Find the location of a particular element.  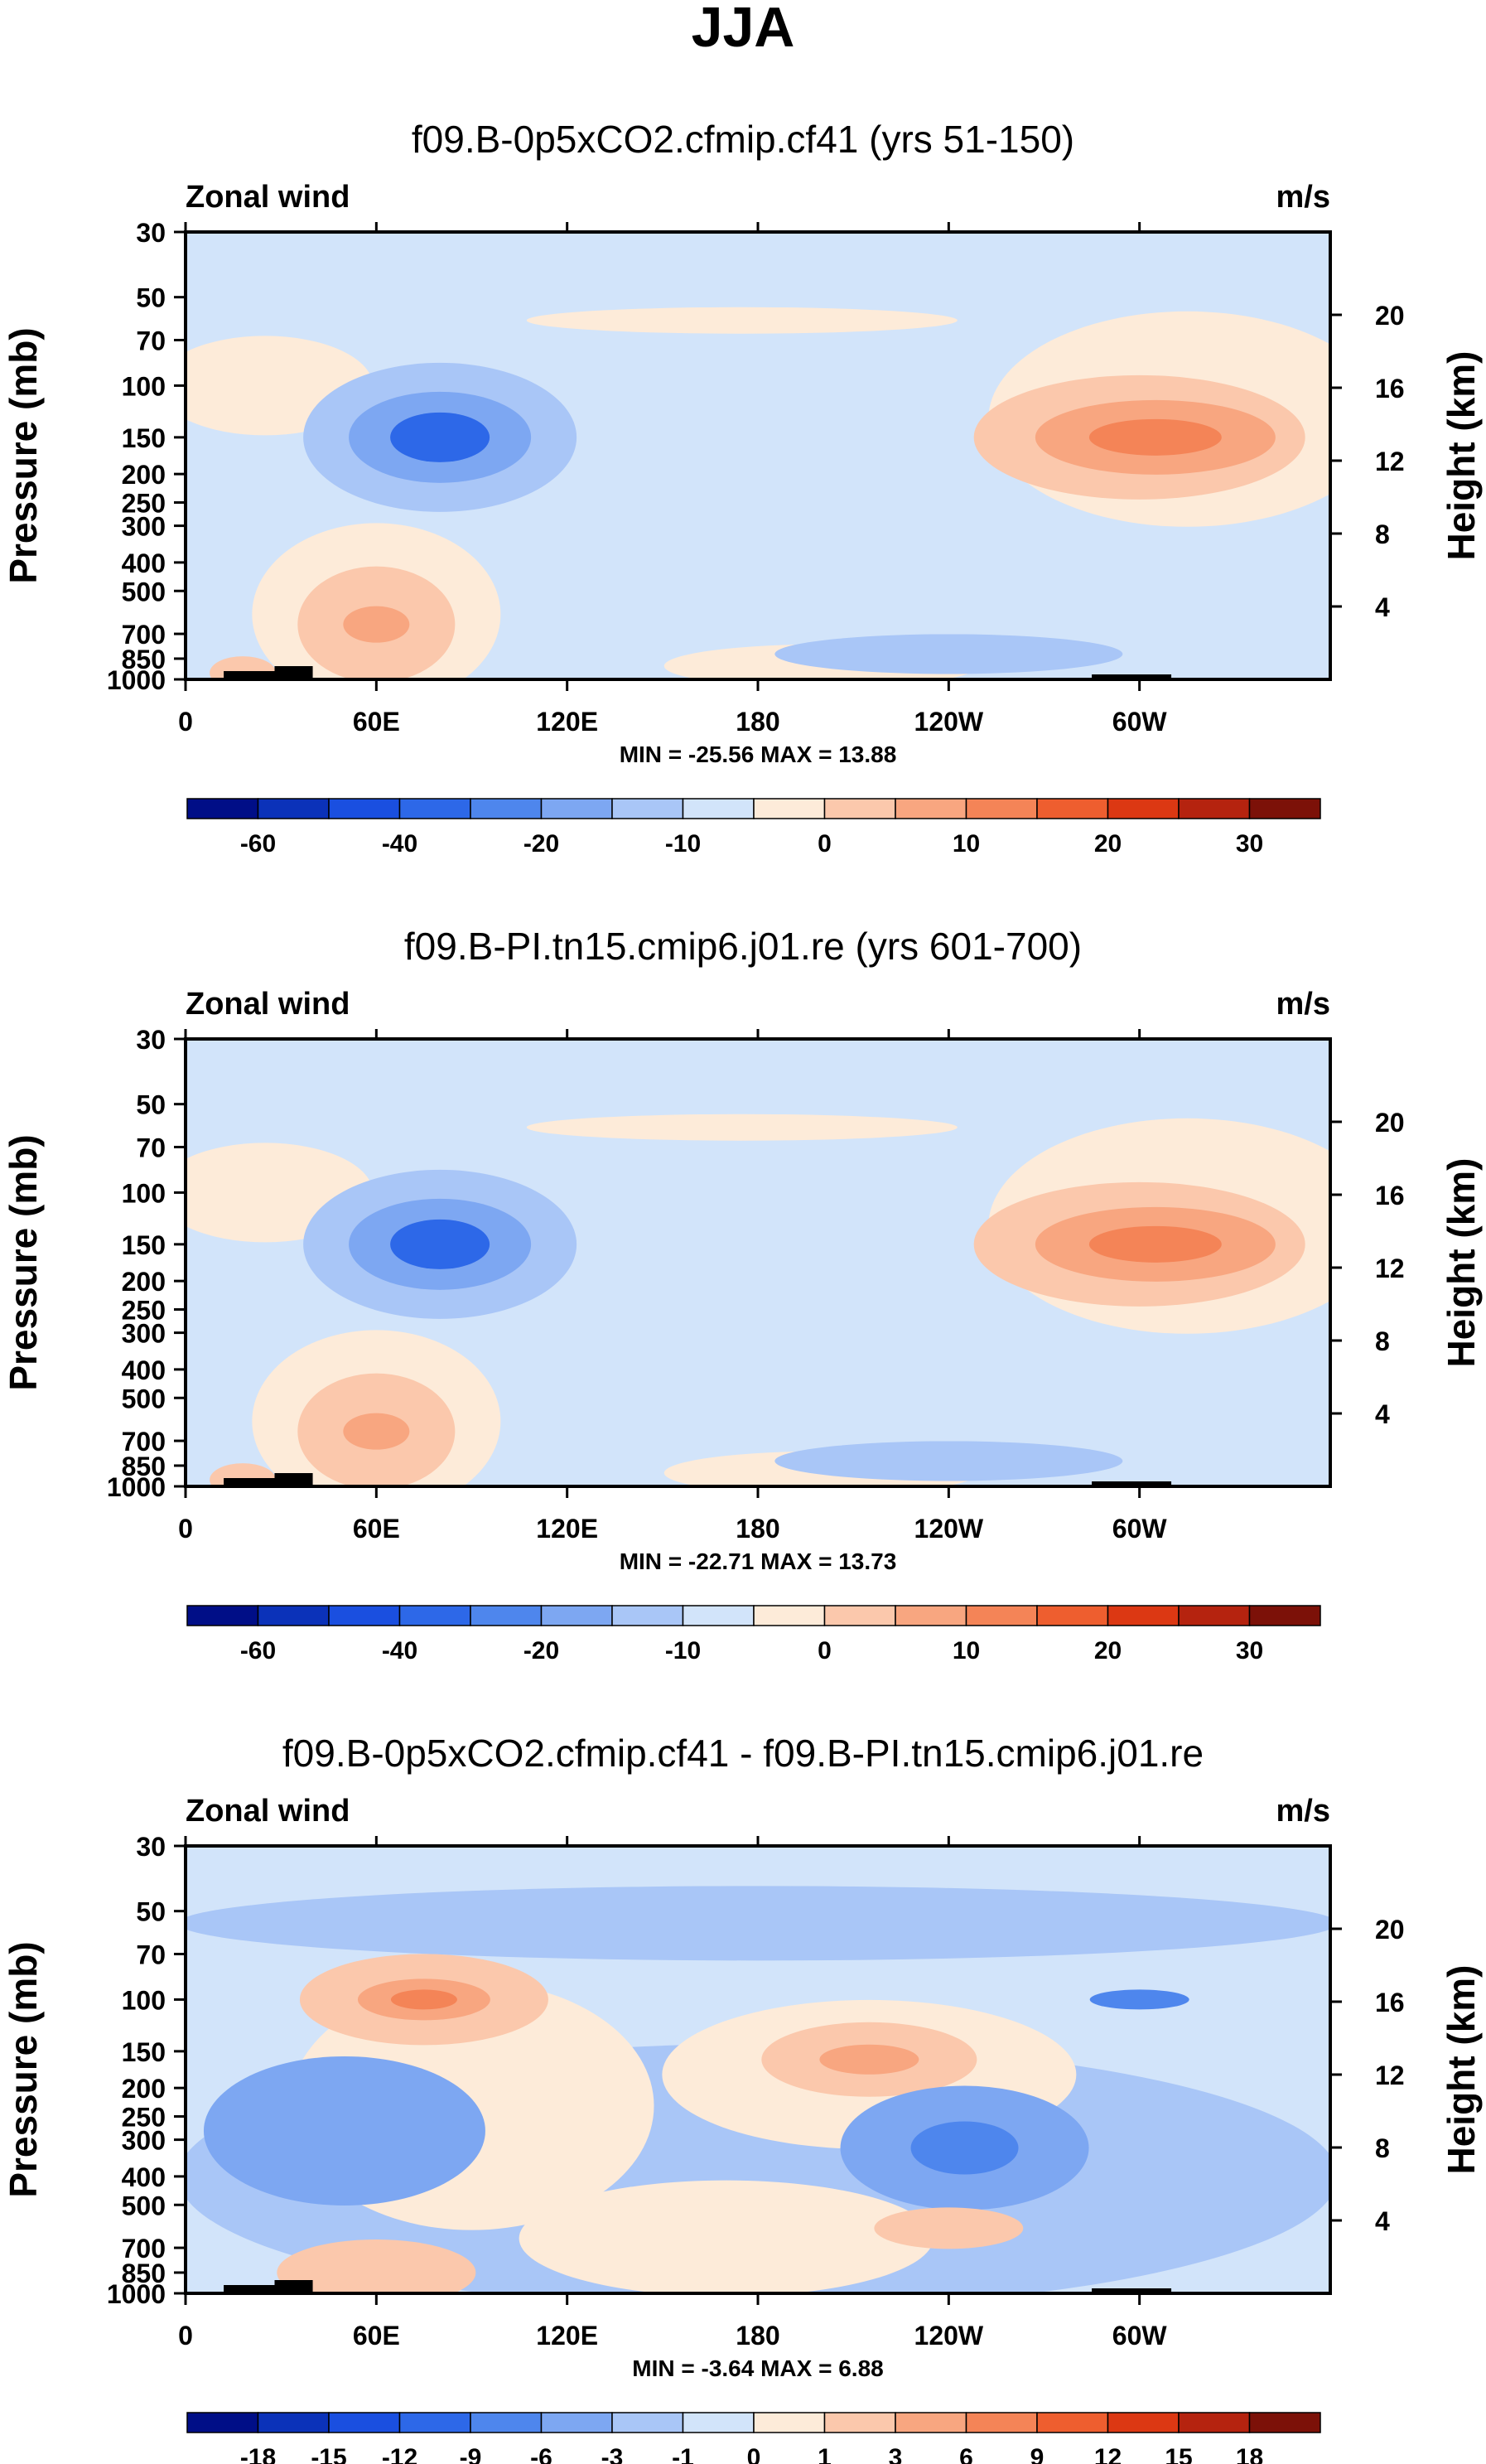

colorbar-label: 9 is located at coordinates (1037, 2454).